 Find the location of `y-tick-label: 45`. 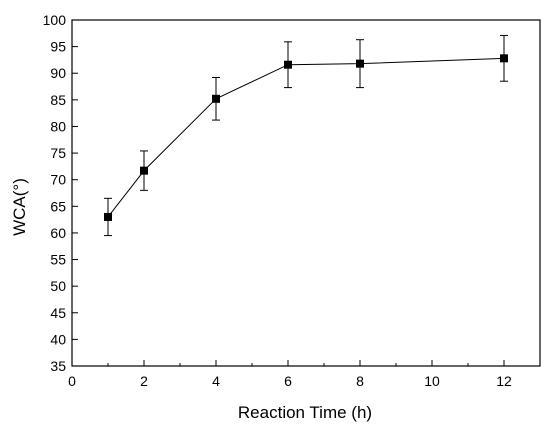

y-tick-label: 45 is located at coordinates (58, 313).